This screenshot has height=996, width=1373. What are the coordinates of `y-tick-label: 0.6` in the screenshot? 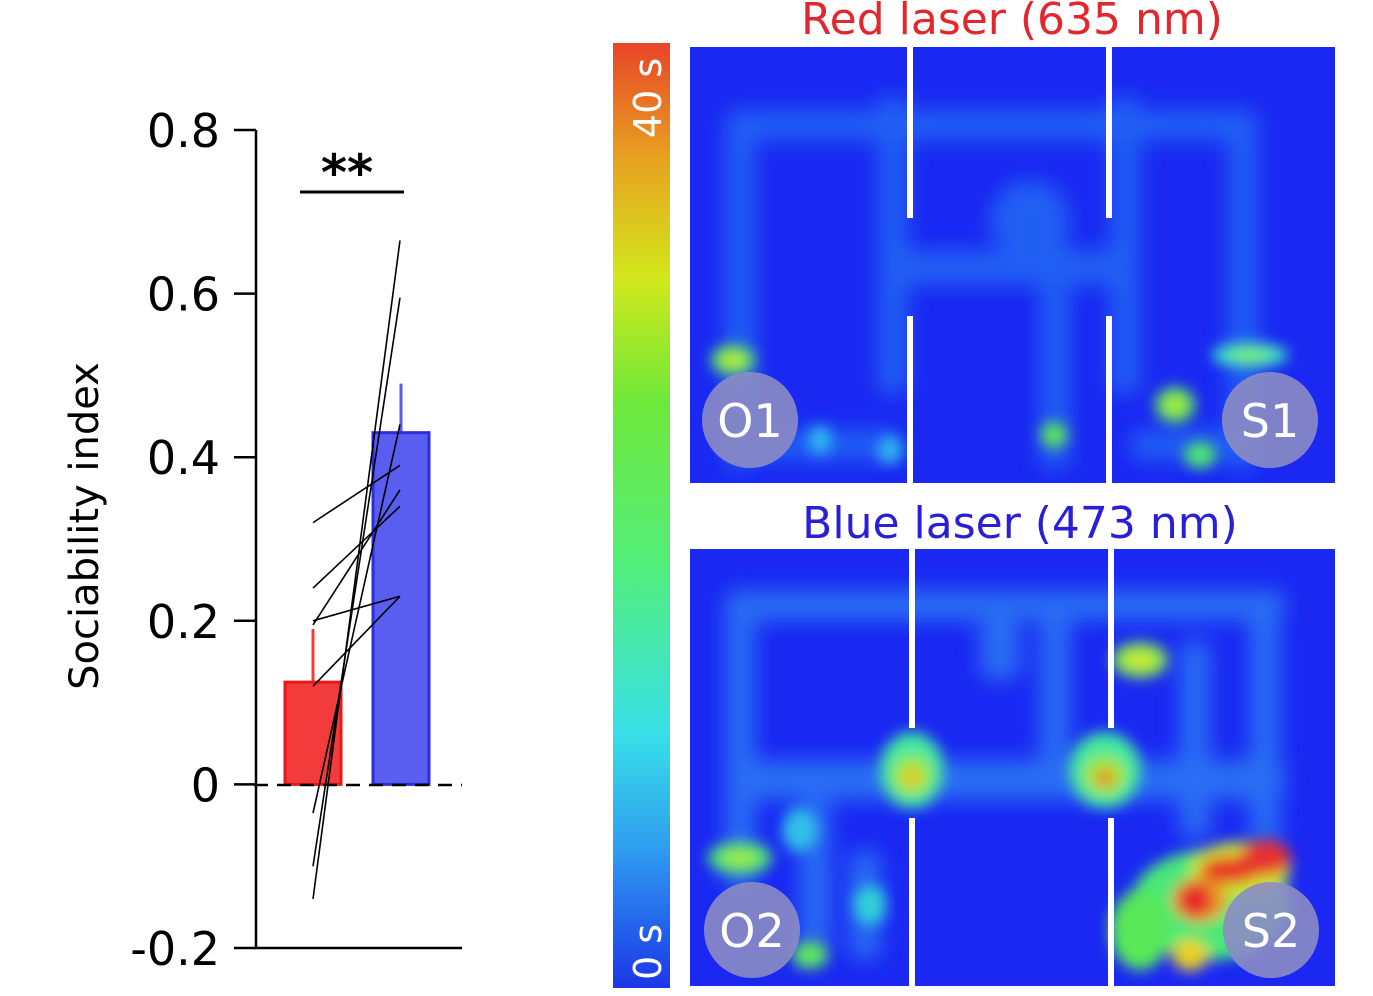 It's located at (183, 295).